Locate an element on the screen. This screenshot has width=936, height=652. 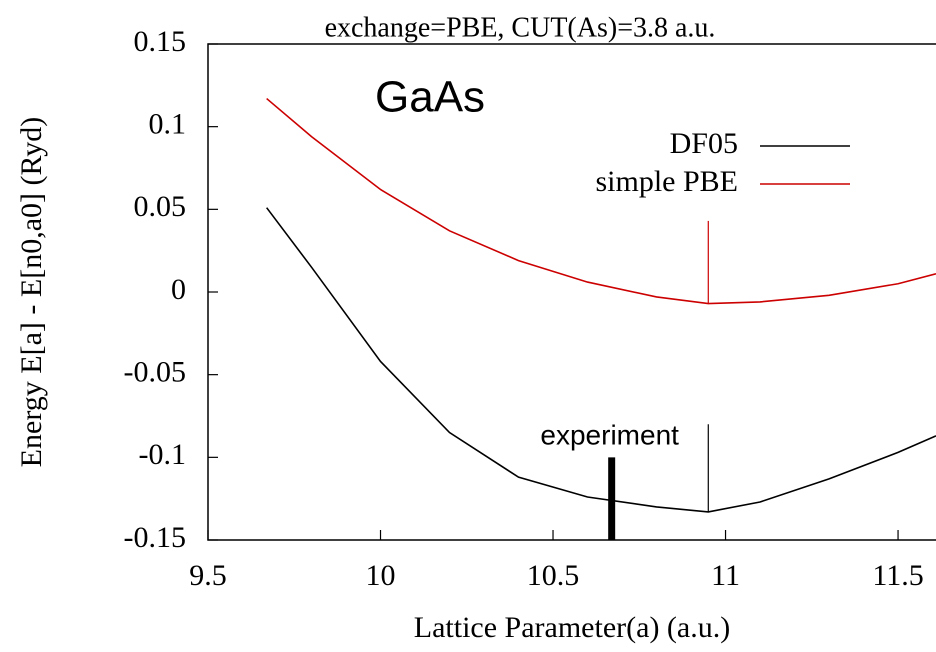
x-tick-label: 9.5 is located at coordinates (208, 575).